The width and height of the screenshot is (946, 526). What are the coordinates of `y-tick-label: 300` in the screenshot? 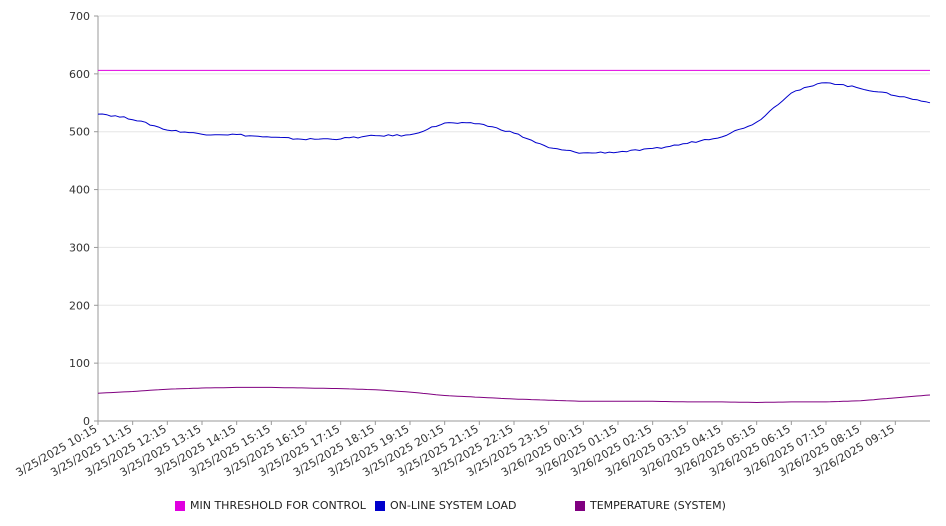 It's located at (79, 247).